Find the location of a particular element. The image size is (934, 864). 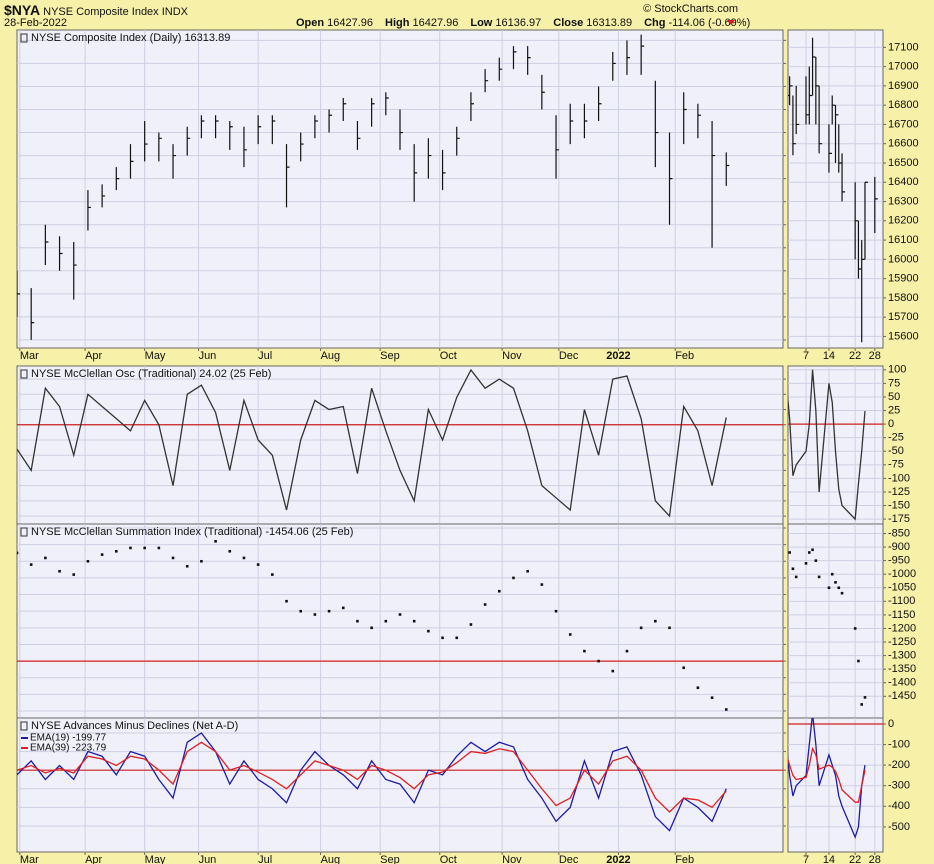

quote-label: High is located at coordinates (397, 23).